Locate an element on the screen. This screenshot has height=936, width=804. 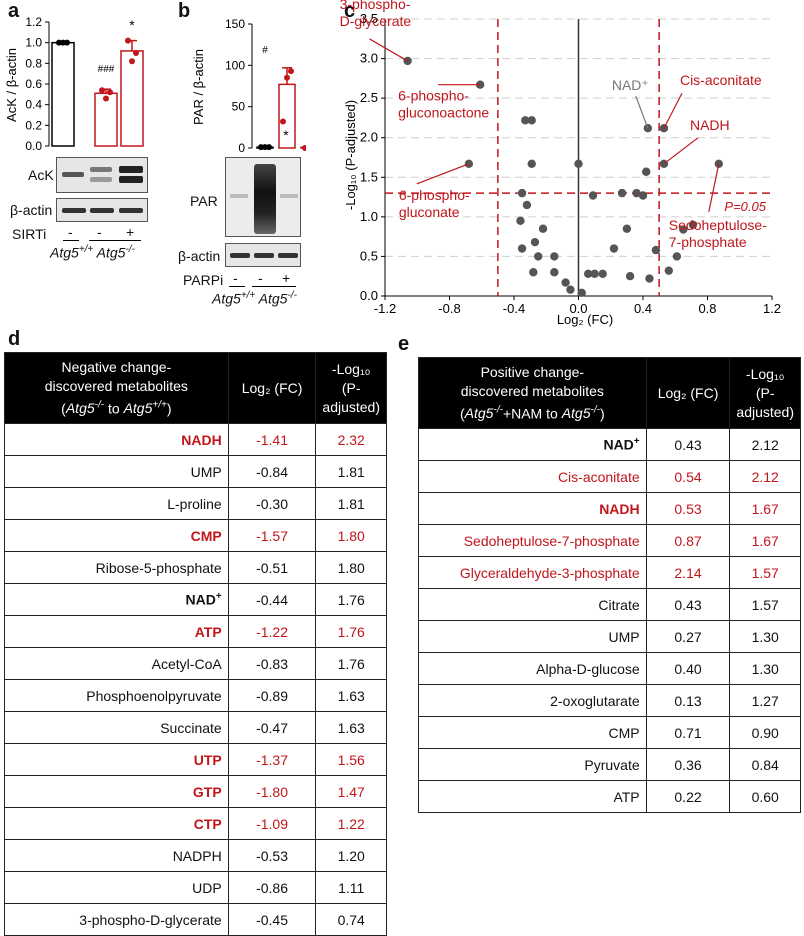
panel-letter-d: d is located at coordinates (14, 339).